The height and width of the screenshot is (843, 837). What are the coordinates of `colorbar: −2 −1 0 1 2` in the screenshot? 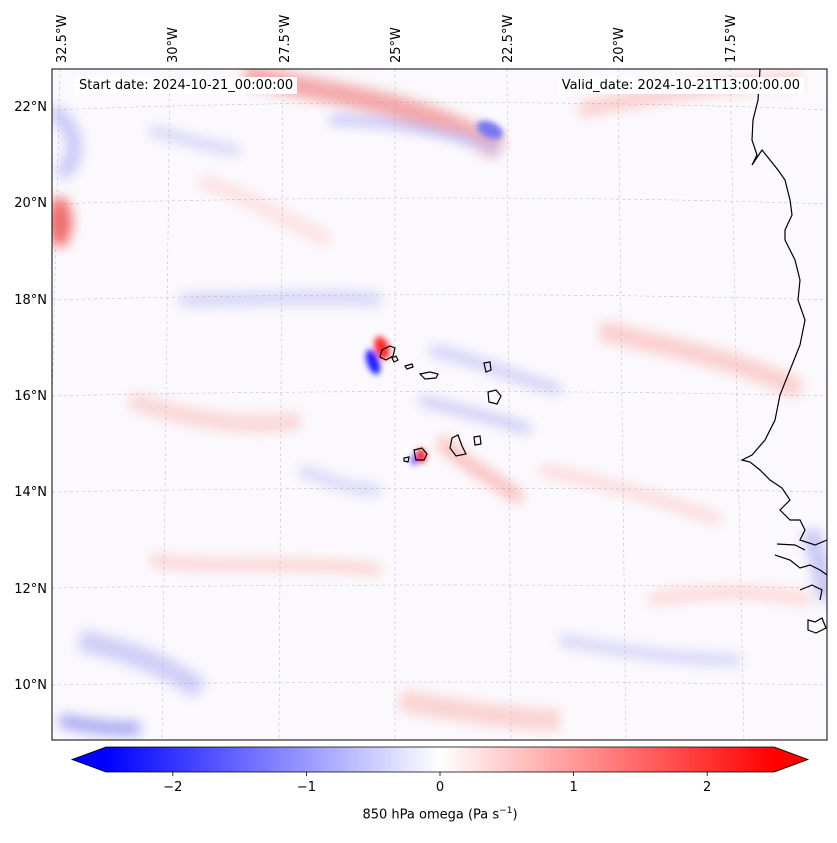 It's located at (440, 770).